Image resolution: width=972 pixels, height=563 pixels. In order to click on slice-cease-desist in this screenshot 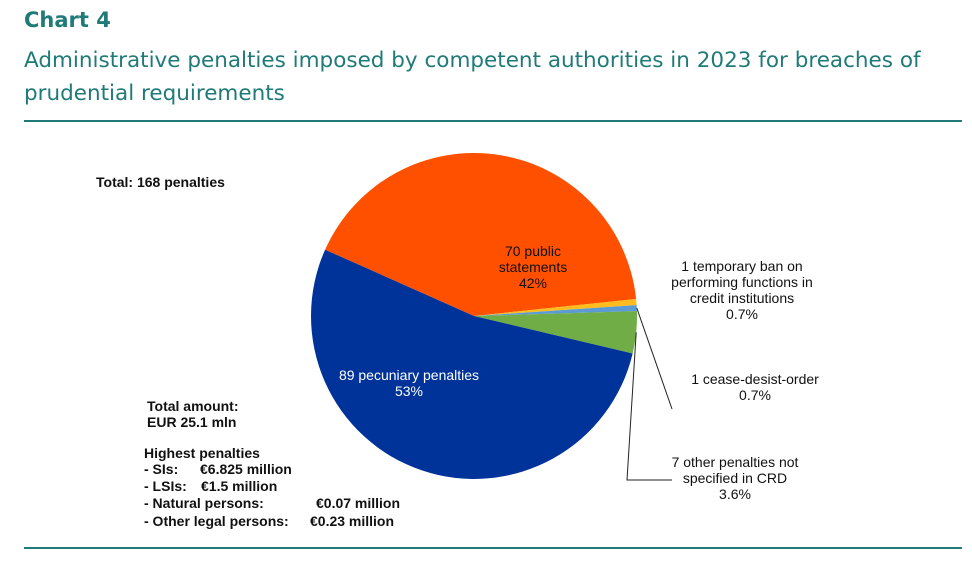, I will do `click(555, 310)`.